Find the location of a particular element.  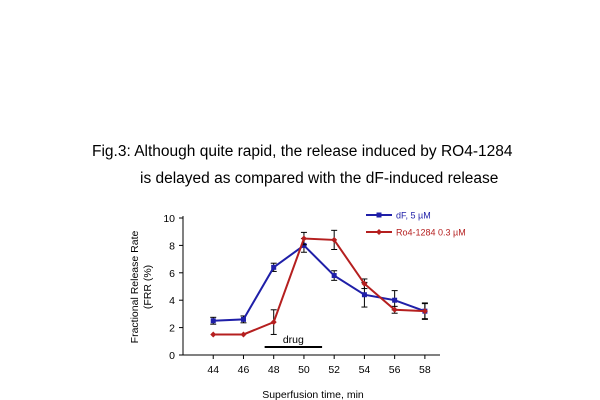

drug-annotation: drug is located at coordinates (293, 341).